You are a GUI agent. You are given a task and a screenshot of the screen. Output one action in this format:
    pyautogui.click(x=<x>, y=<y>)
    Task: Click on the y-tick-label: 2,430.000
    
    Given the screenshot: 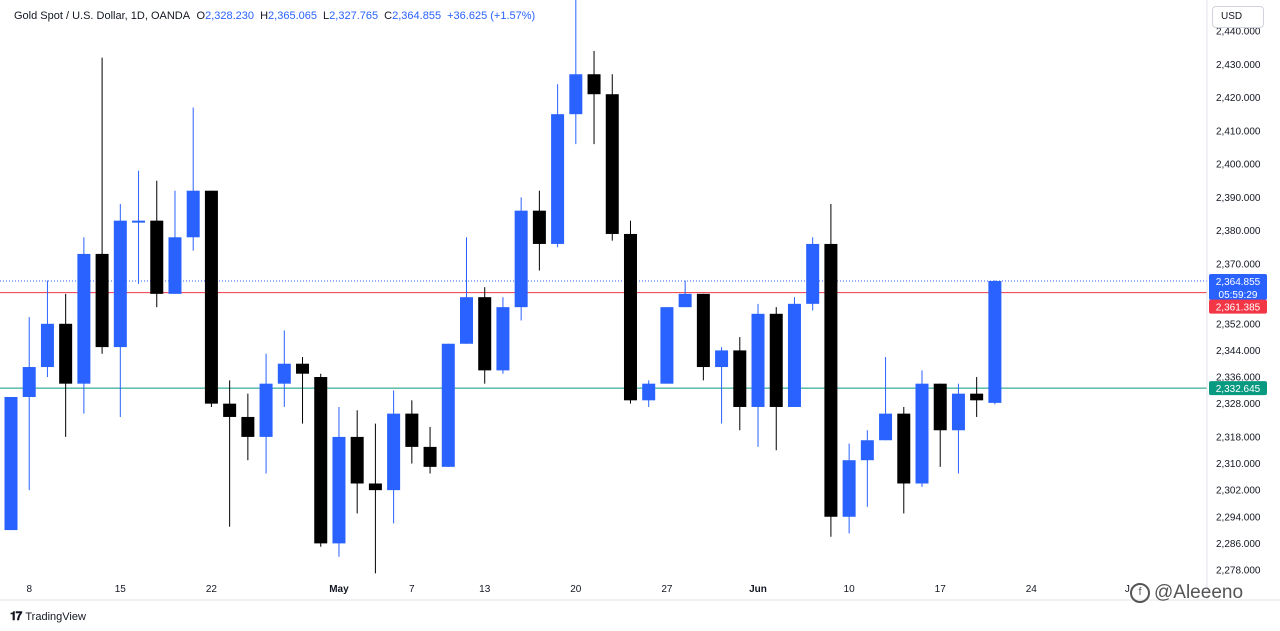 What is the action you would take?
    pyautogui.click(x=1238, y=65)
    